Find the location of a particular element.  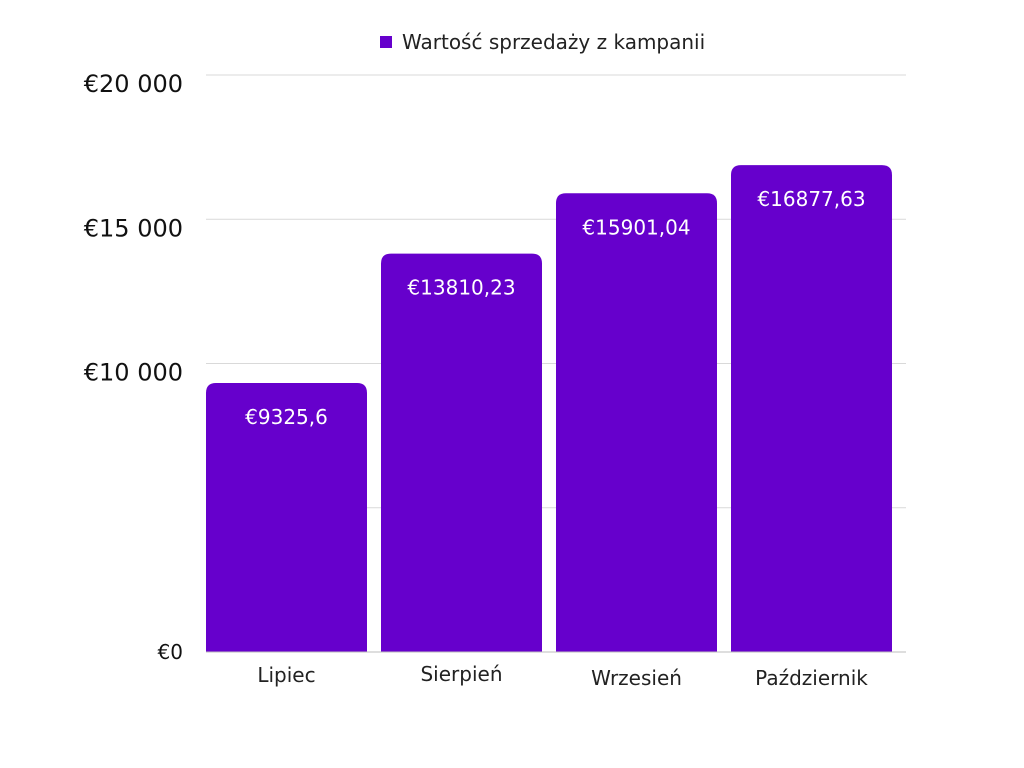

legend: Wartość sprzedaży z kampanii is located at coordinates (542, 42).